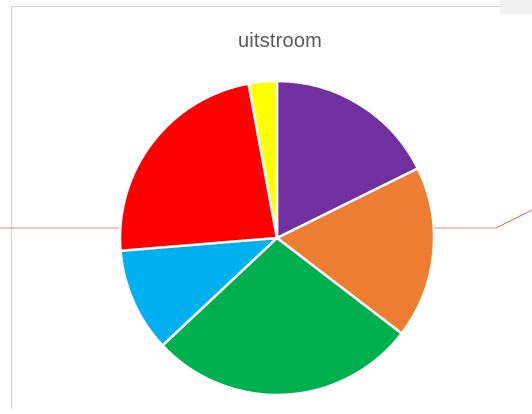 The height and width of the screenshot is (414, 532). Describe the element at coordinates (347, 159) in the screenshot. I see `pie-slice-purple` at that location.